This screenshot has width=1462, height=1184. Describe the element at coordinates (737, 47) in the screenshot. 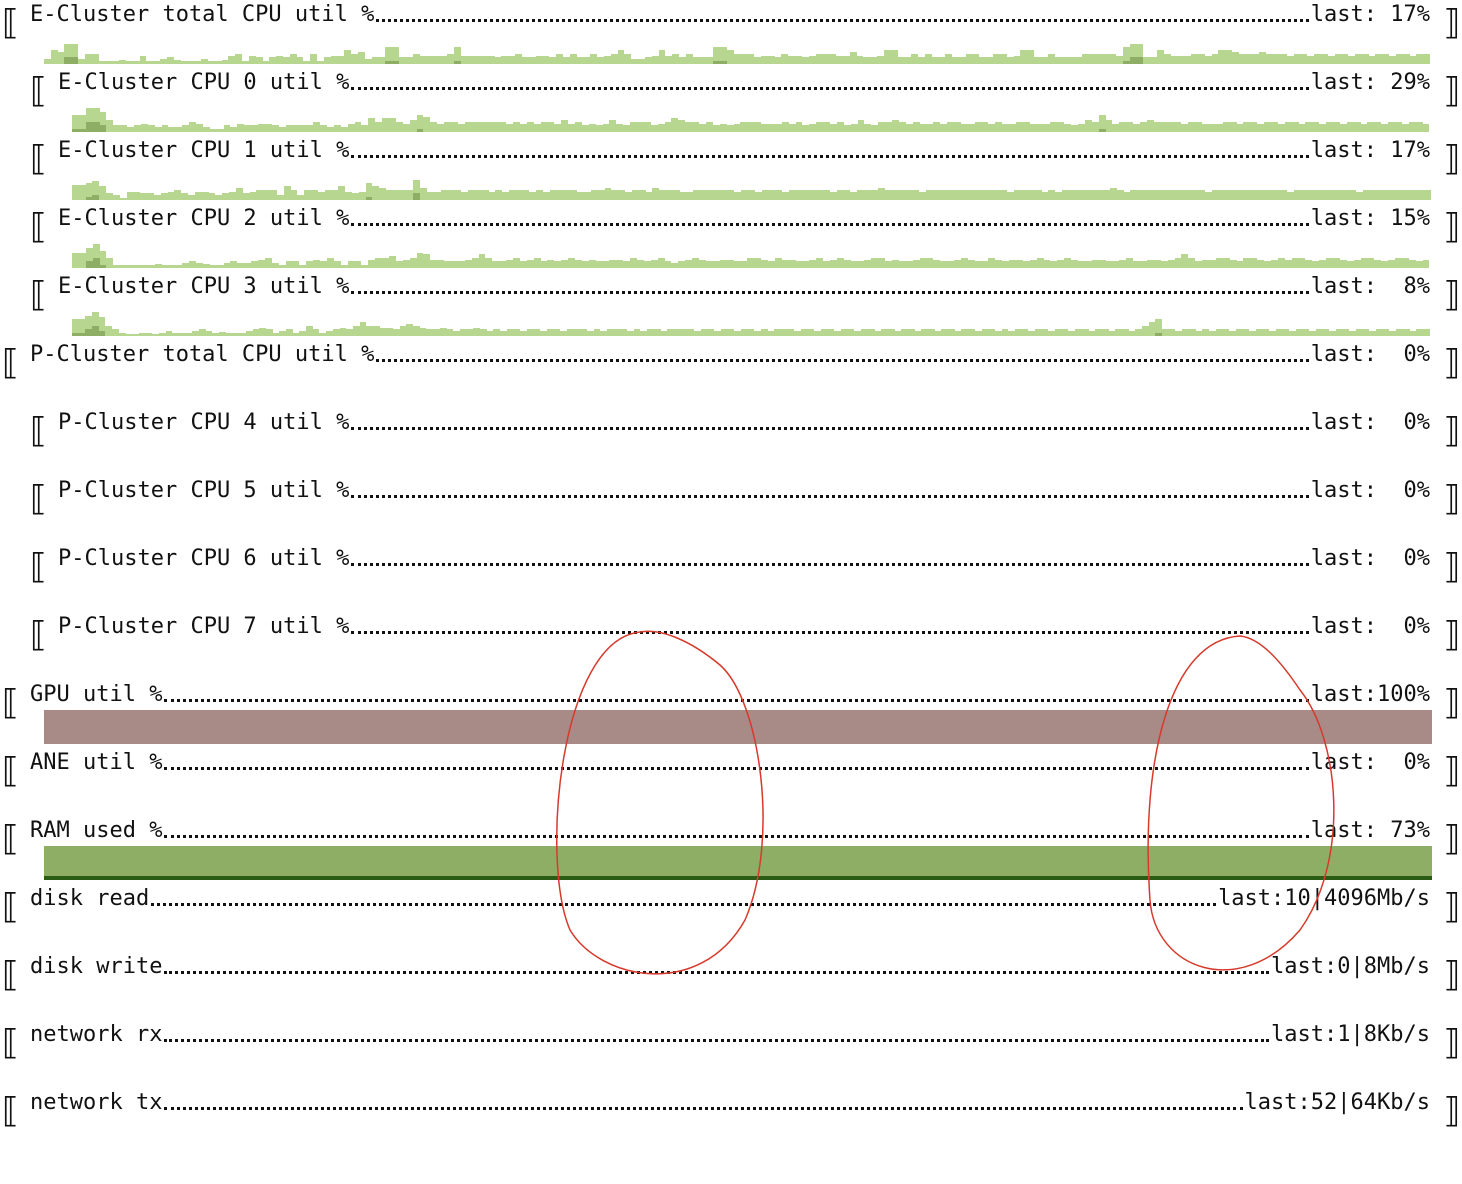

I see `sparkline` at that location.